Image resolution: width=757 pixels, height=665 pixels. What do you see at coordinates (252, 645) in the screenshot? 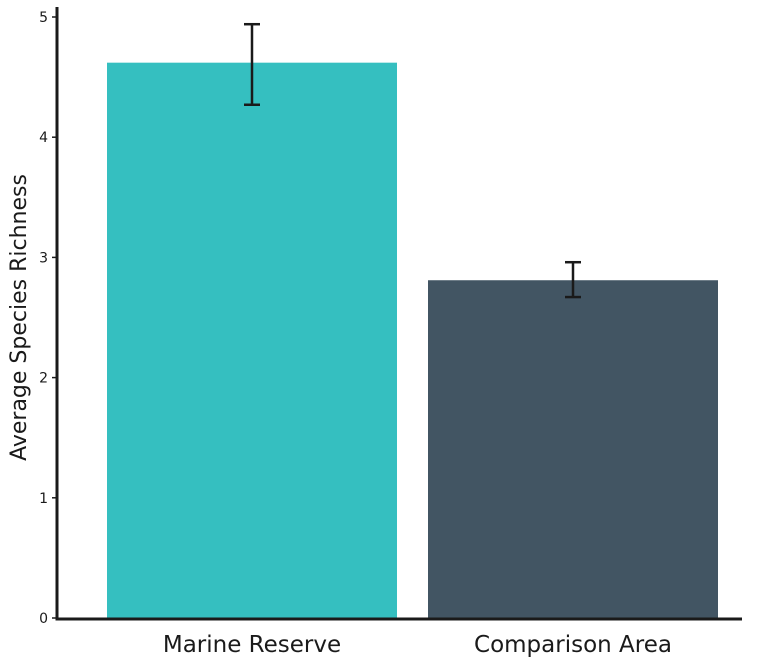
I see `x-tick-label: Marine Reserve` at bounding box center [252, 645].